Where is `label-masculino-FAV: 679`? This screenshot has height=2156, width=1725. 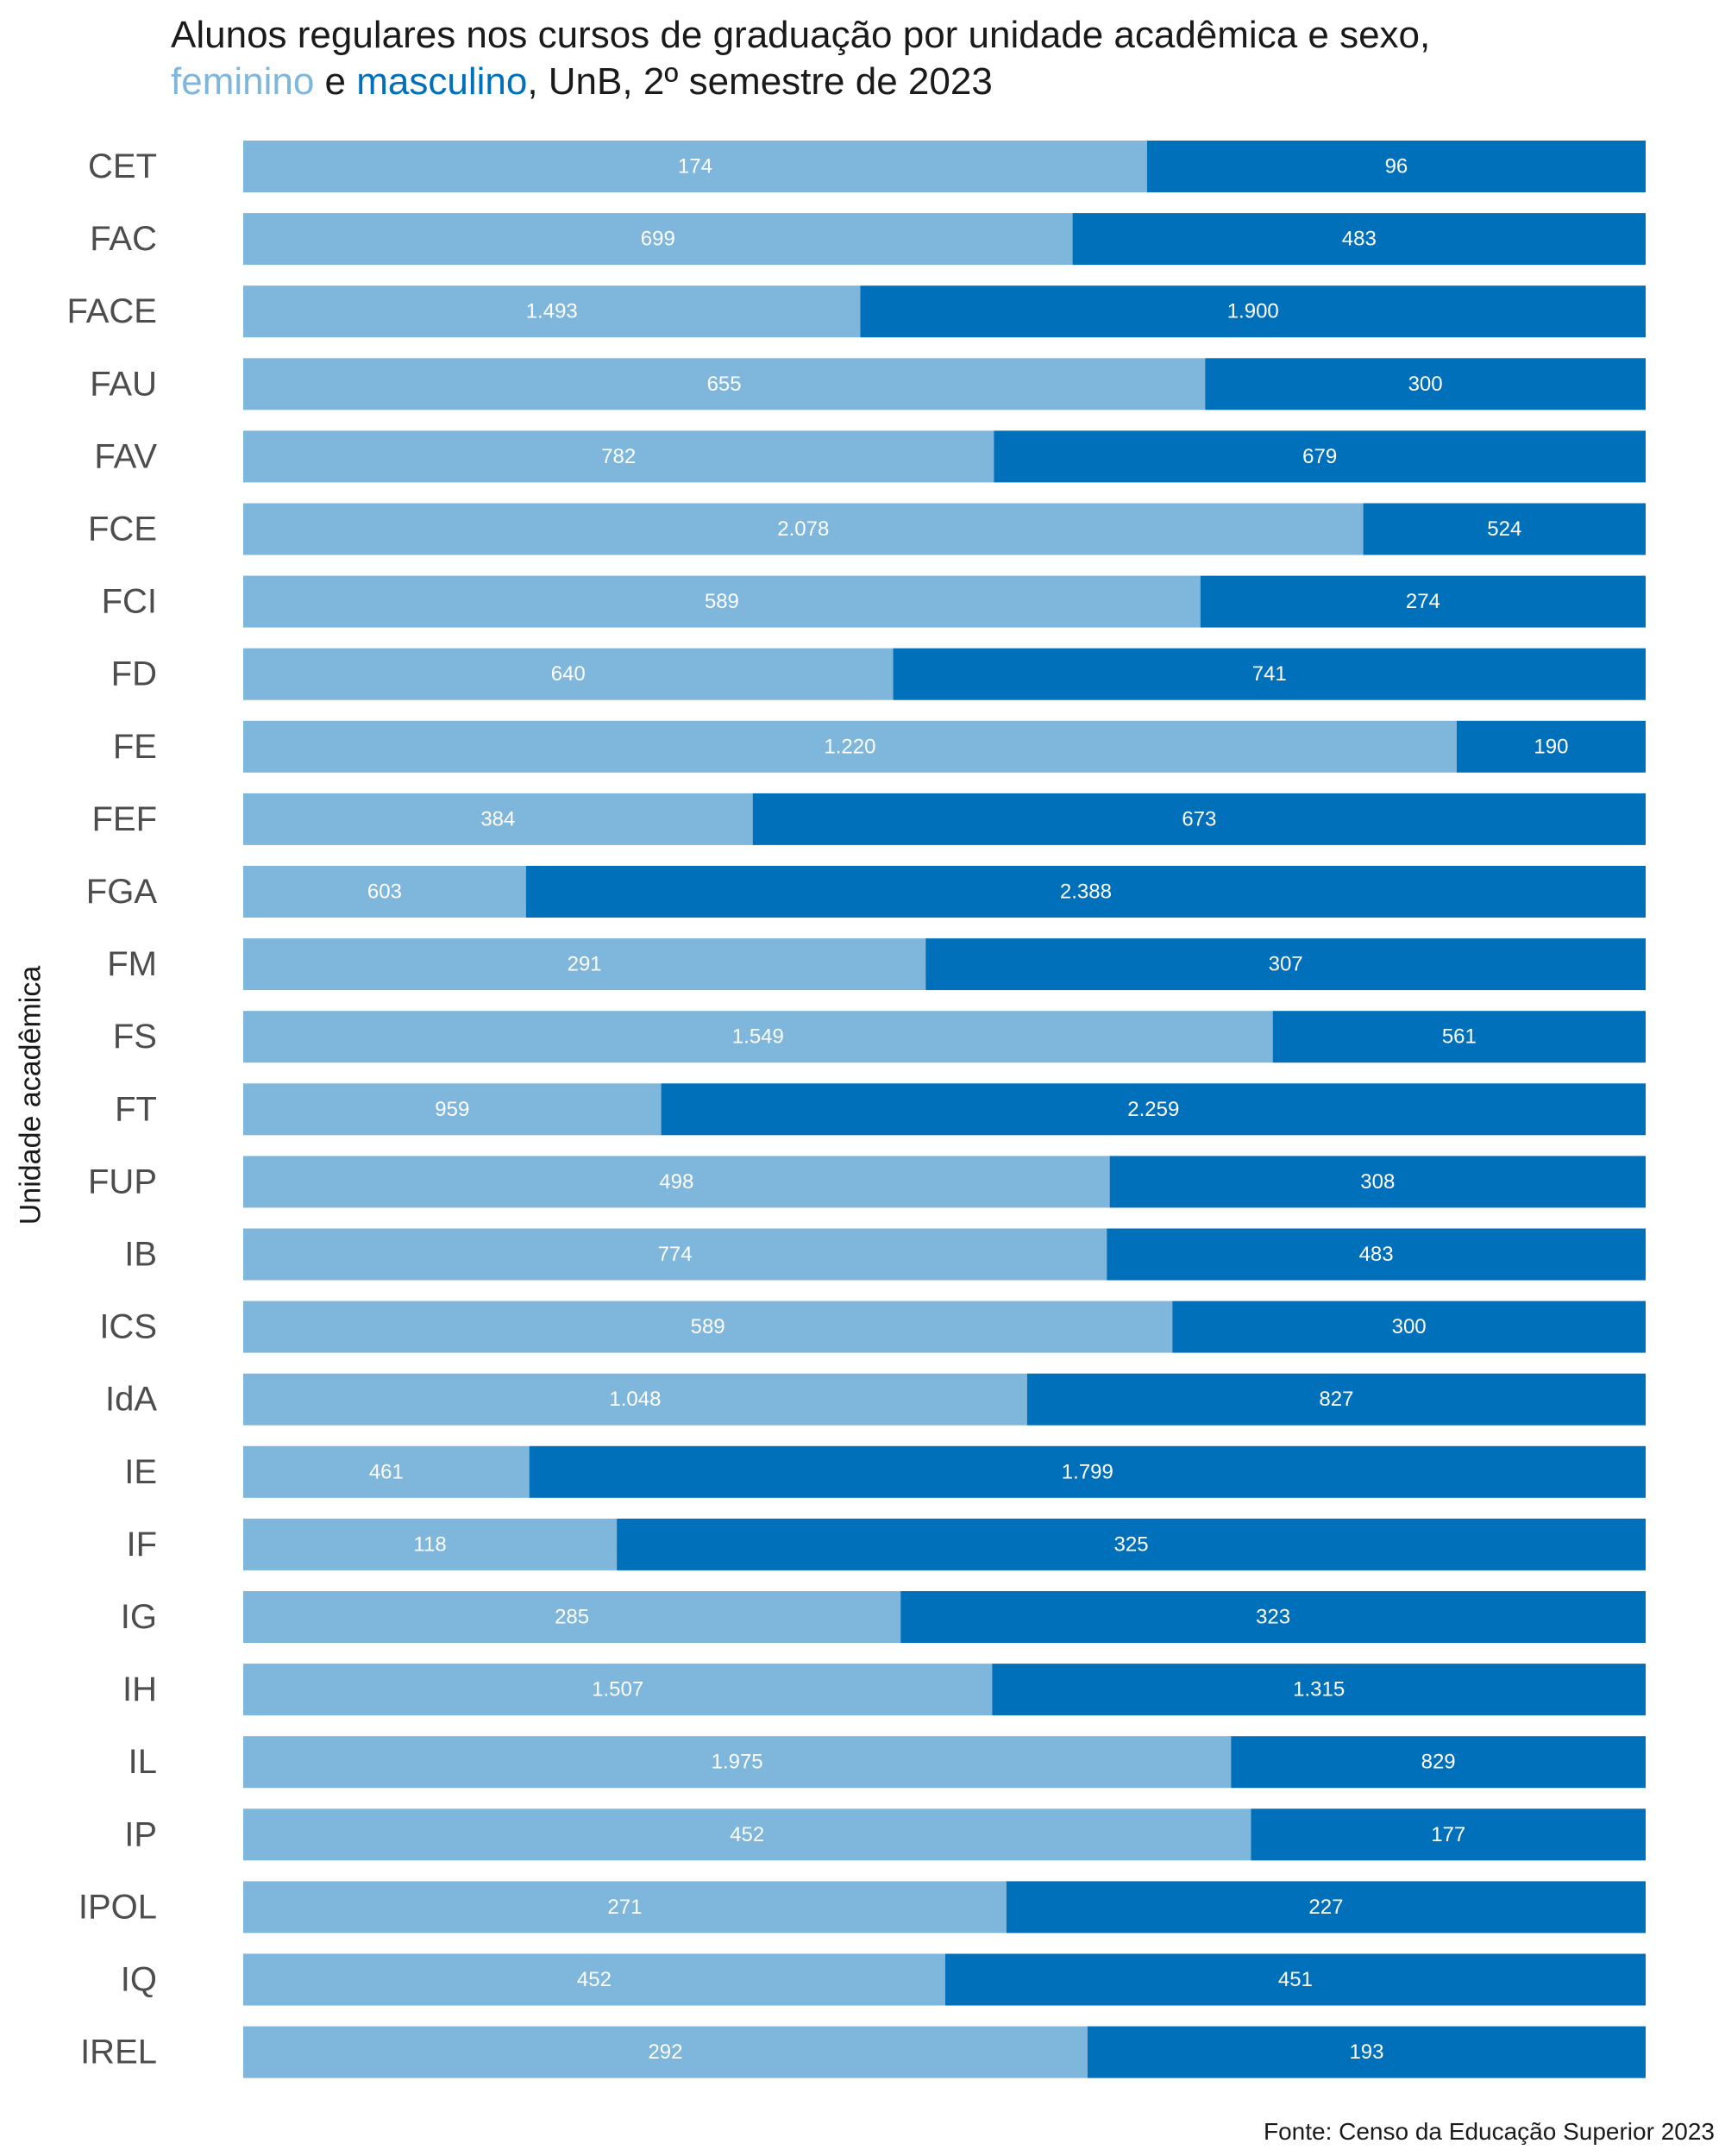 label-masculino-FAV: 679 is located at coordinates (1320, 456).